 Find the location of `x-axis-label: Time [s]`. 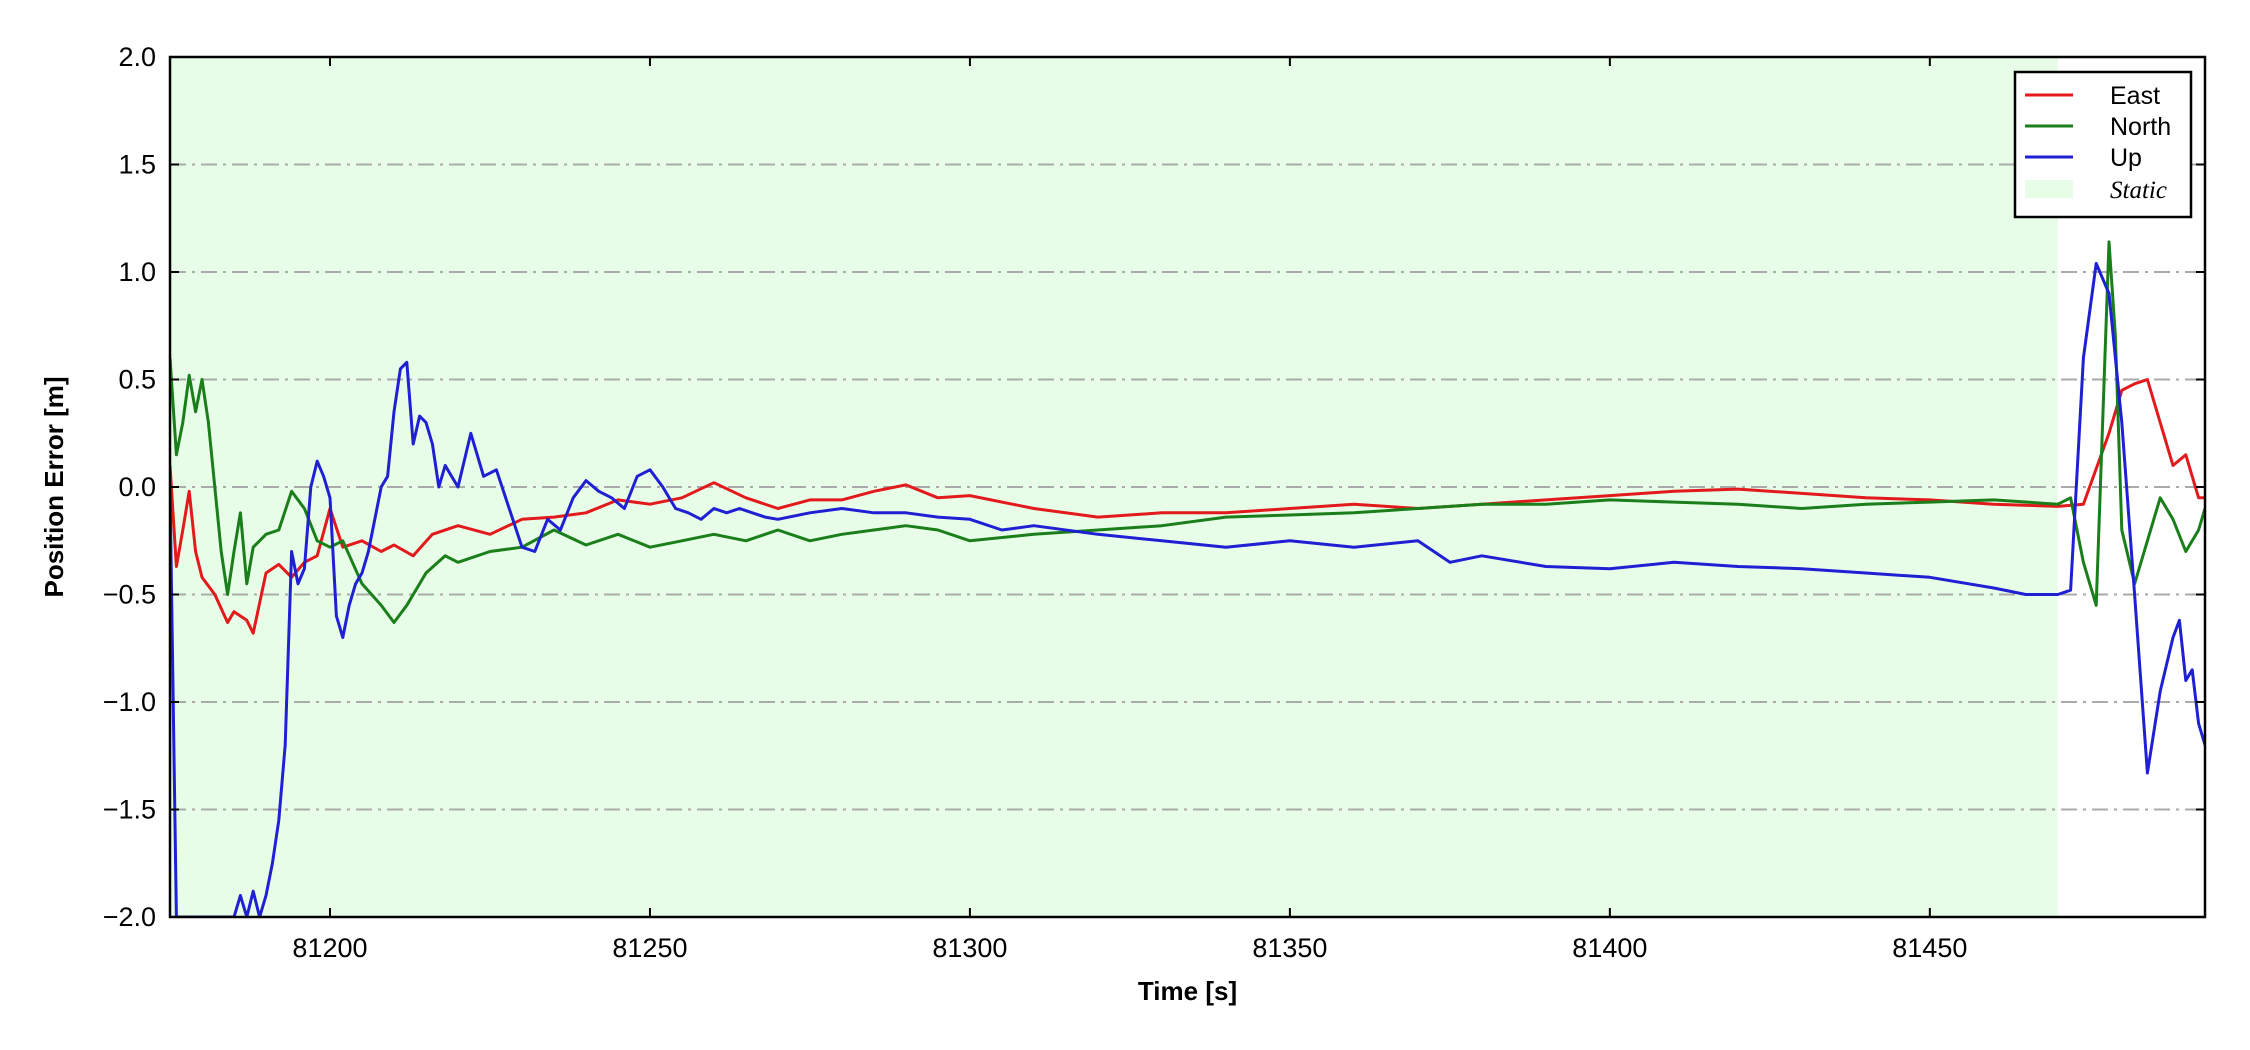

x-axis-label: Time [s] is located at coordinates (1187, 991).